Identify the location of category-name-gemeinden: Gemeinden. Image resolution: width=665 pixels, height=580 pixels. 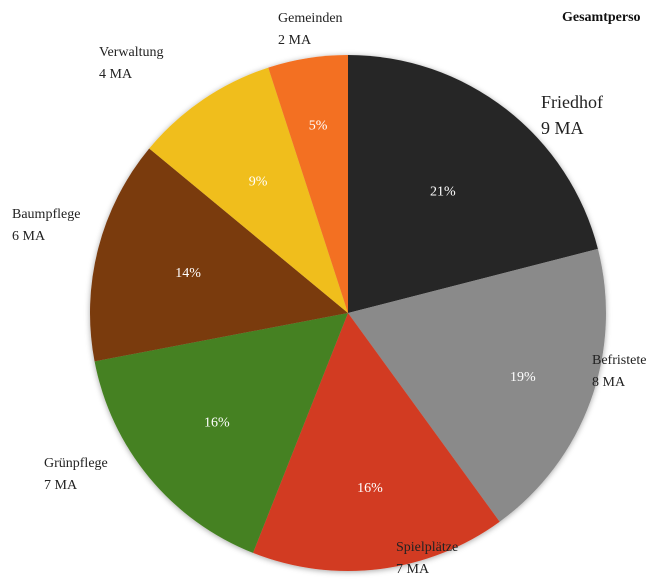
(310, 18).